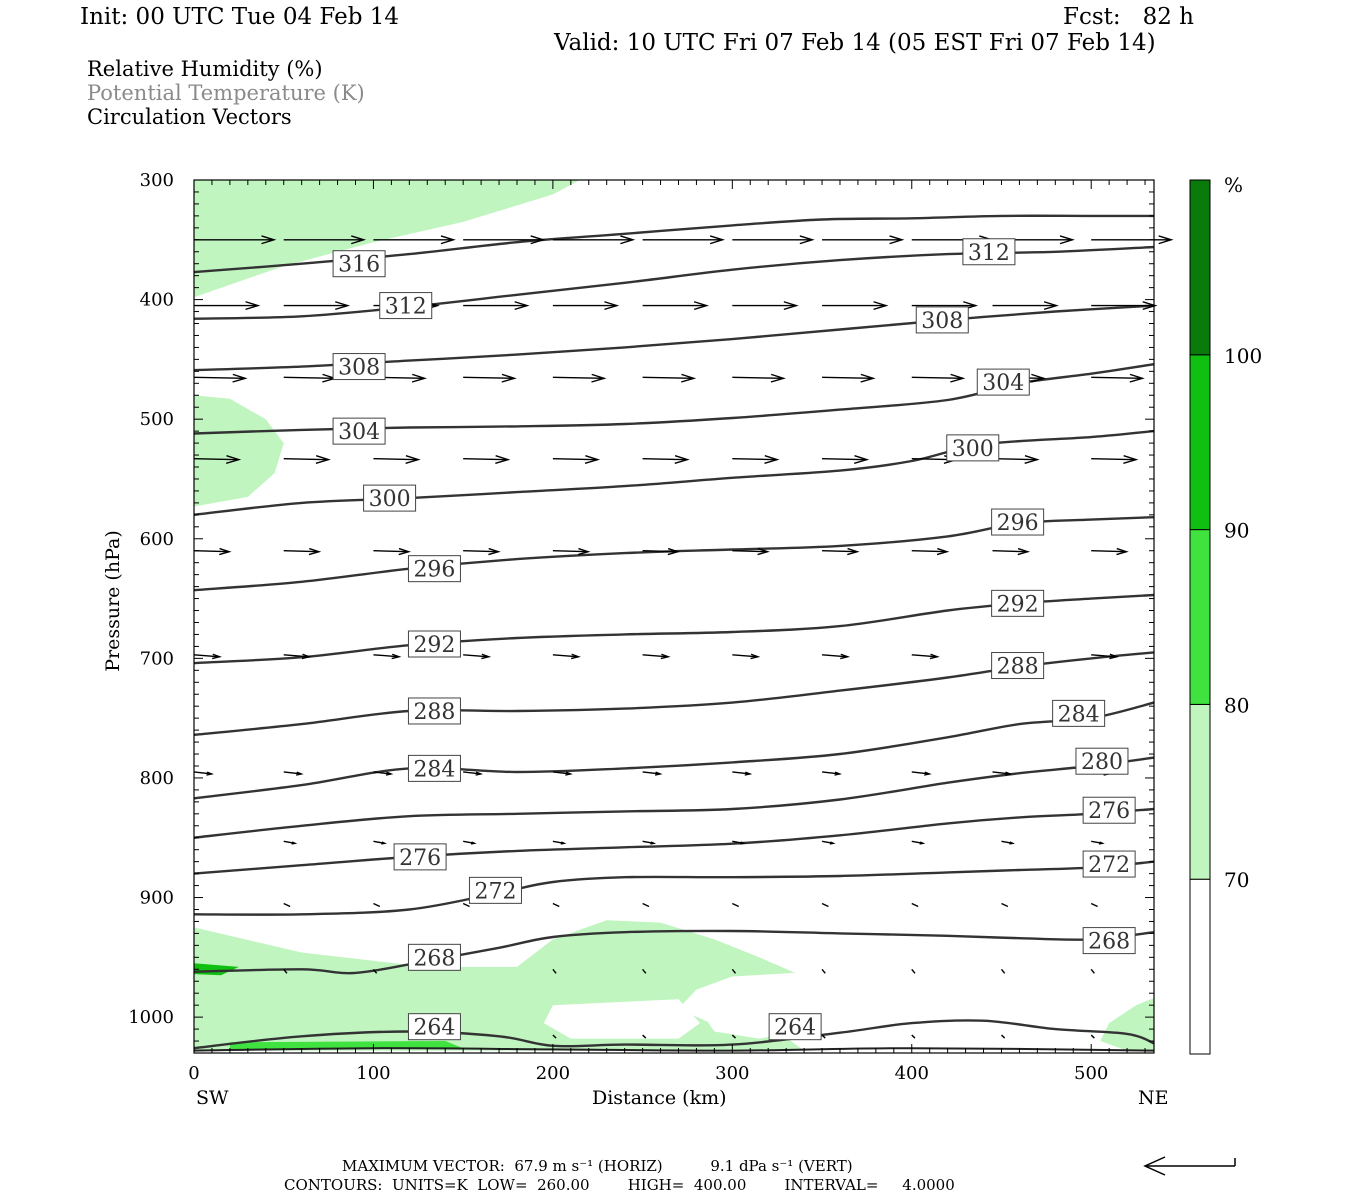  I want to click on theta-label-text: 304, so click(359, 432).